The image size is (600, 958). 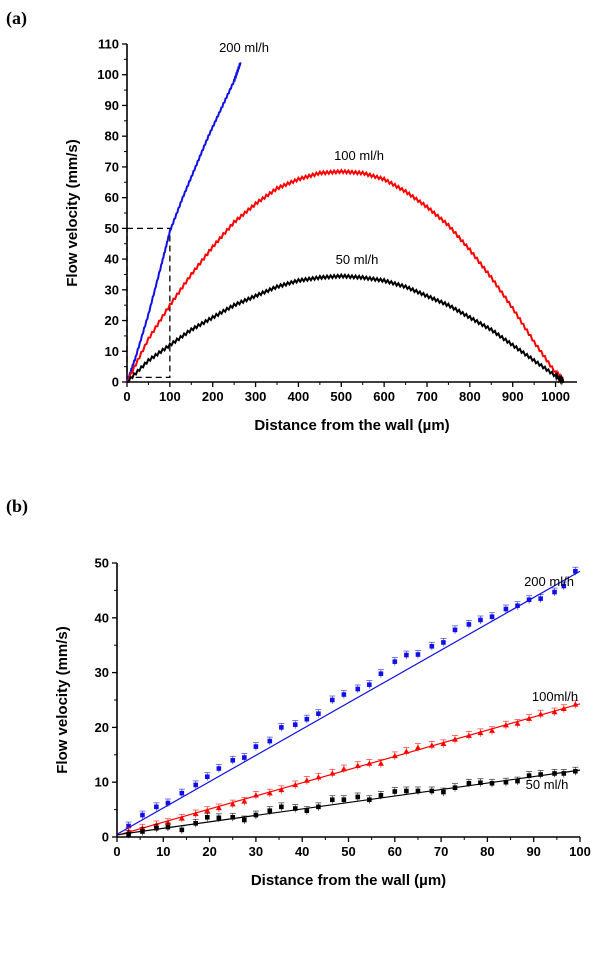 I want to click on y-tick-label: 20, so click(x=102, y=727).